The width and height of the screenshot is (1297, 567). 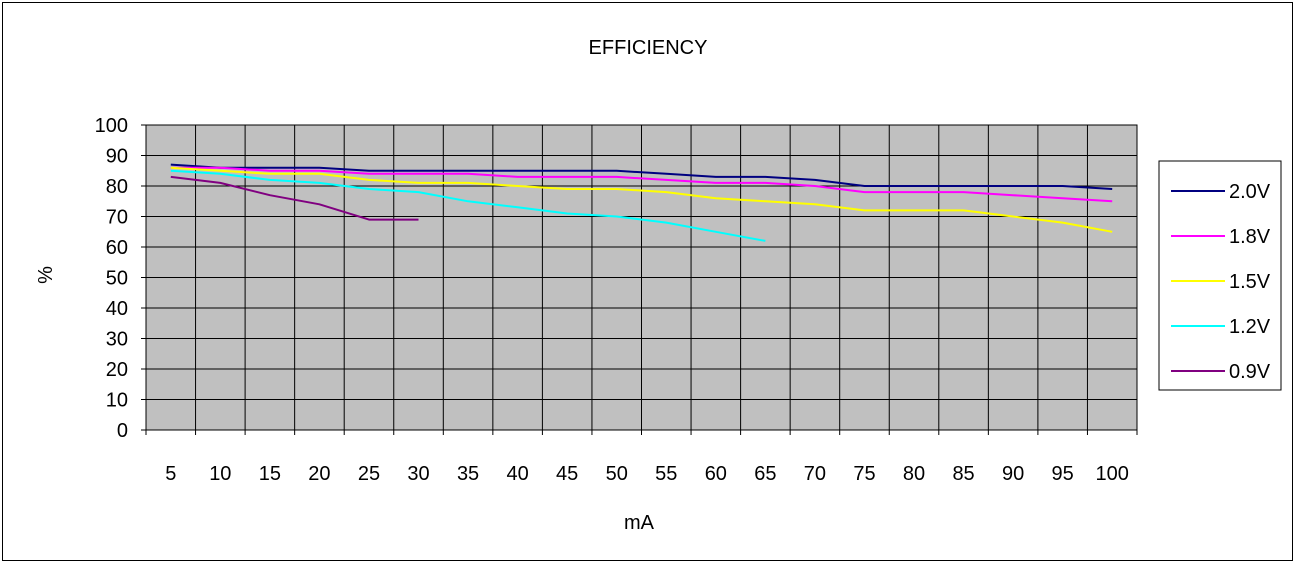 What do you see at coordinates (117, 401) in the screenshot?
I see `y-tick-label: 10` at bounding box center [117, 401].